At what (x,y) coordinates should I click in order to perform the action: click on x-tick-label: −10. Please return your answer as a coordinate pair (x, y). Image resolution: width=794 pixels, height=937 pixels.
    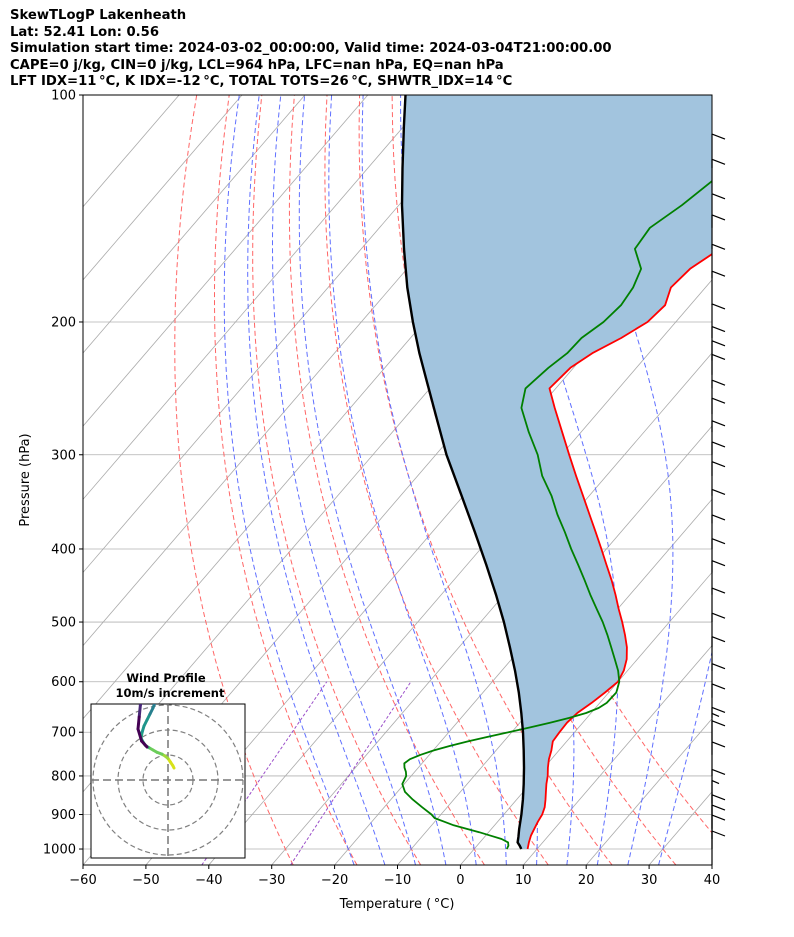
    Looking at the image, I should click on (397, 880).